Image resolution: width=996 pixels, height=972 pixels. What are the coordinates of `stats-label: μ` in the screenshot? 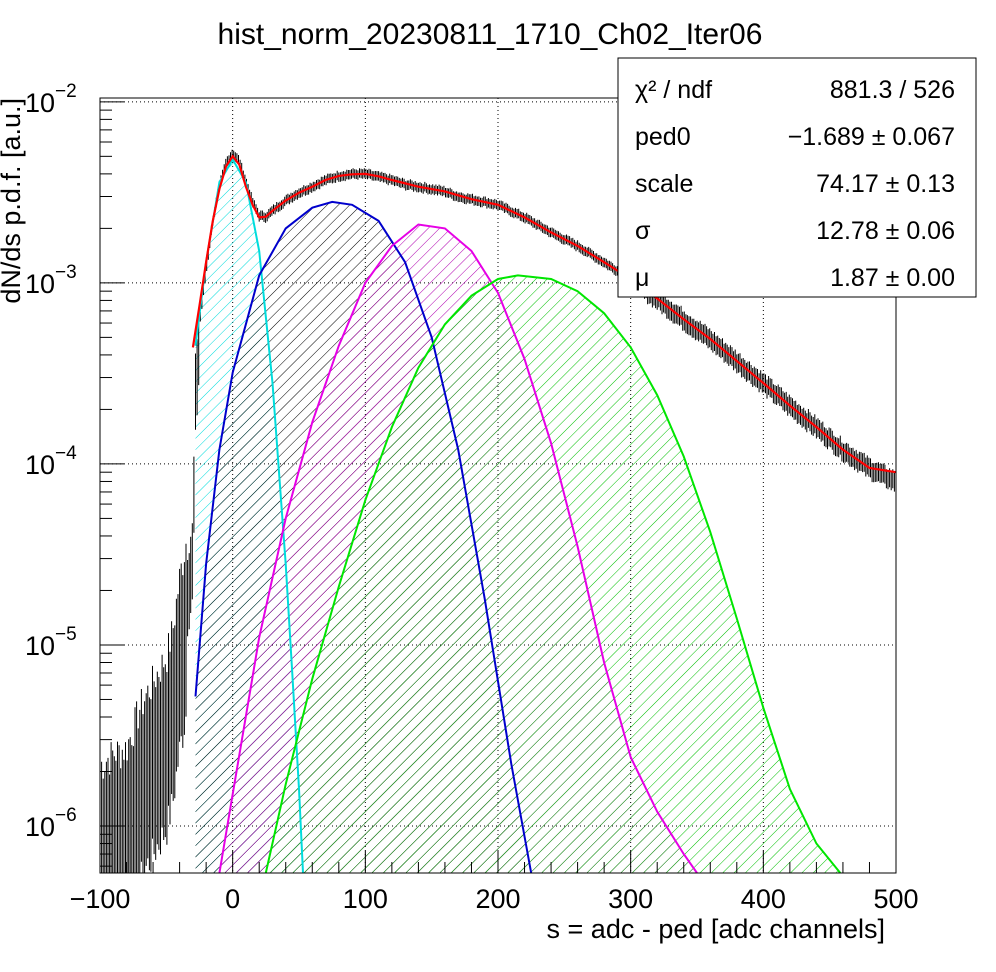 It's located at (642, 278).